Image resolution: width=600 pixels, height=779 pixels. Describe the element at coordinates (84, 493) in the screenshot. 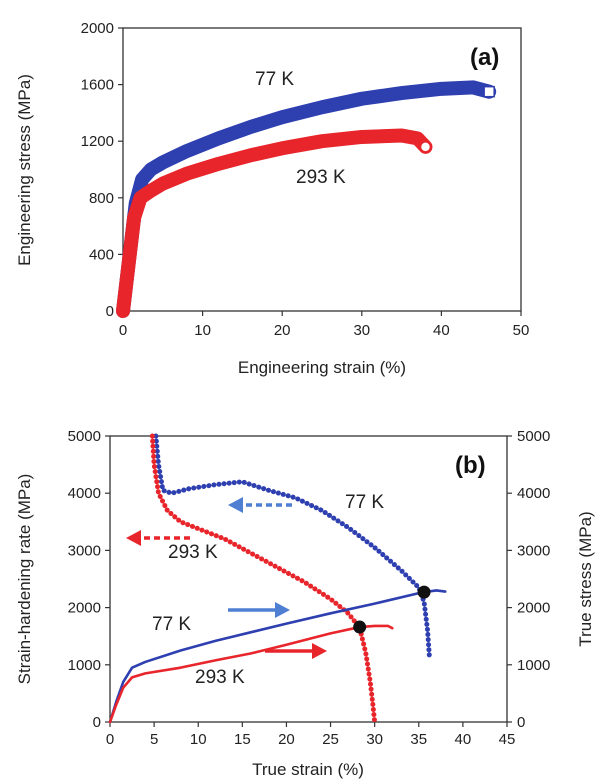

I see `b-ytick-label: 4000` at that location.